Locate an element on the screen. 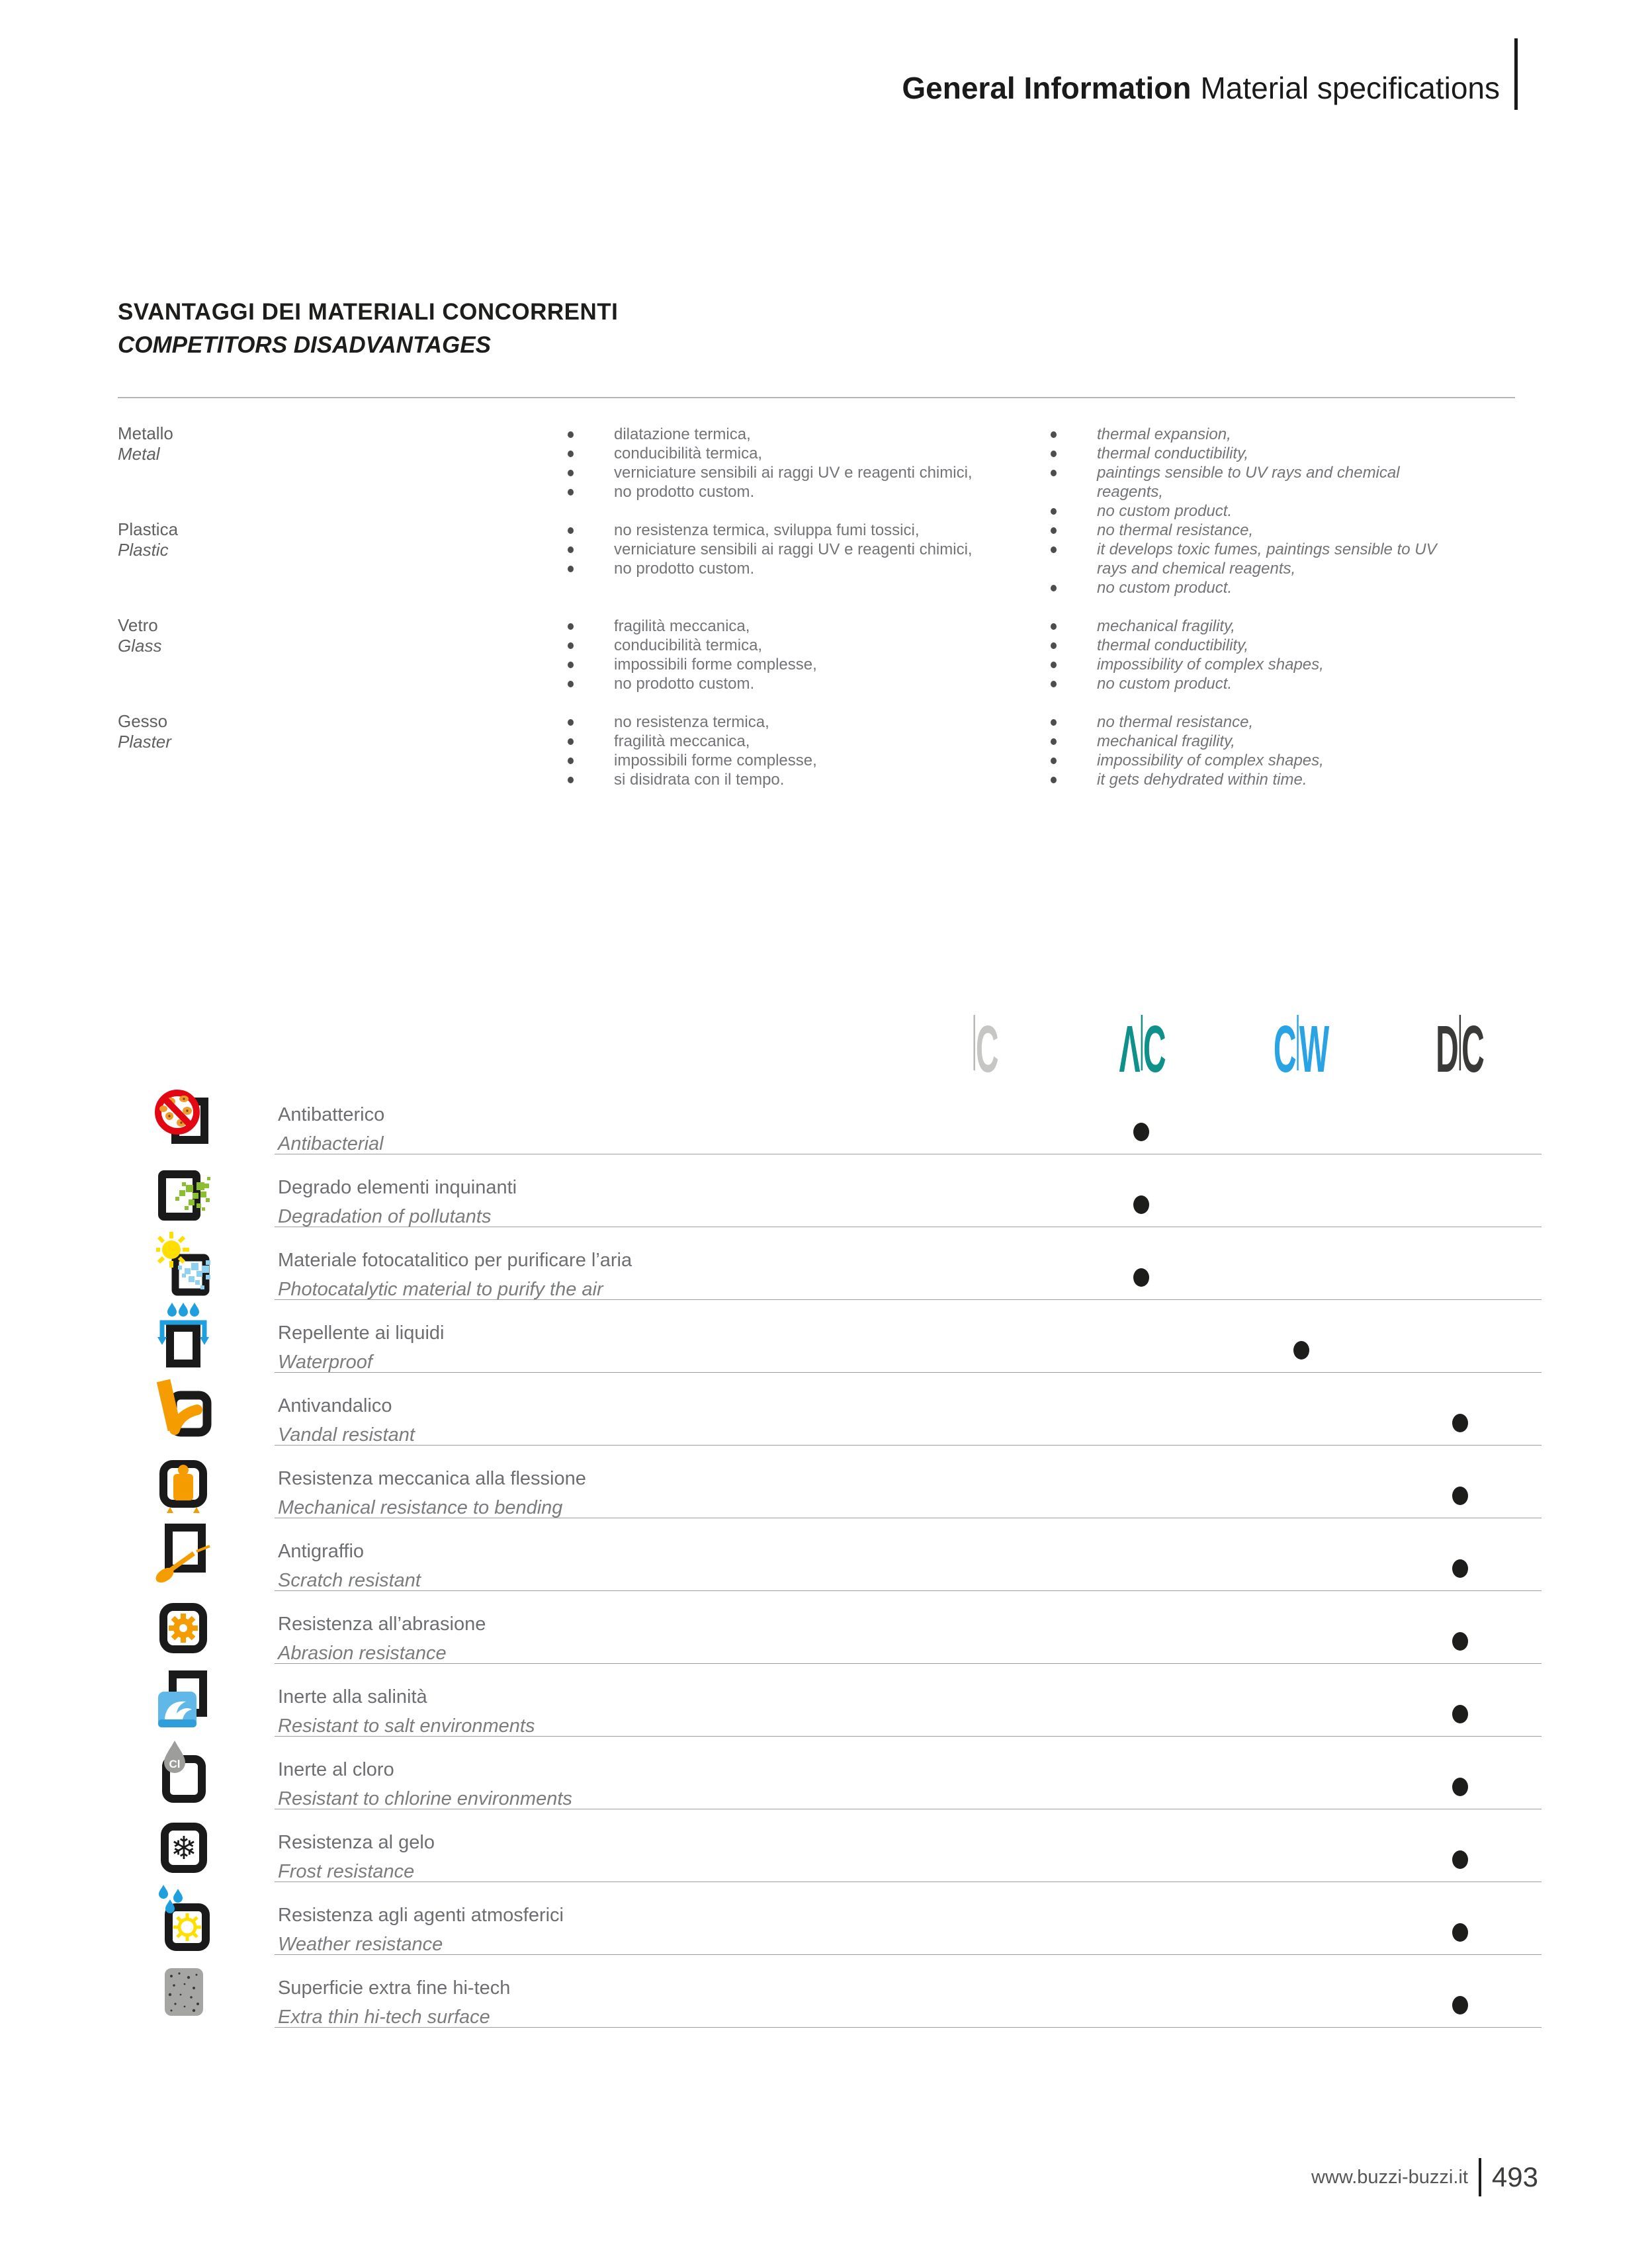 The width and height of the screenshot is (1652, 2250). property-label-it: Antivandalico is located at coordinates (335, 1405).